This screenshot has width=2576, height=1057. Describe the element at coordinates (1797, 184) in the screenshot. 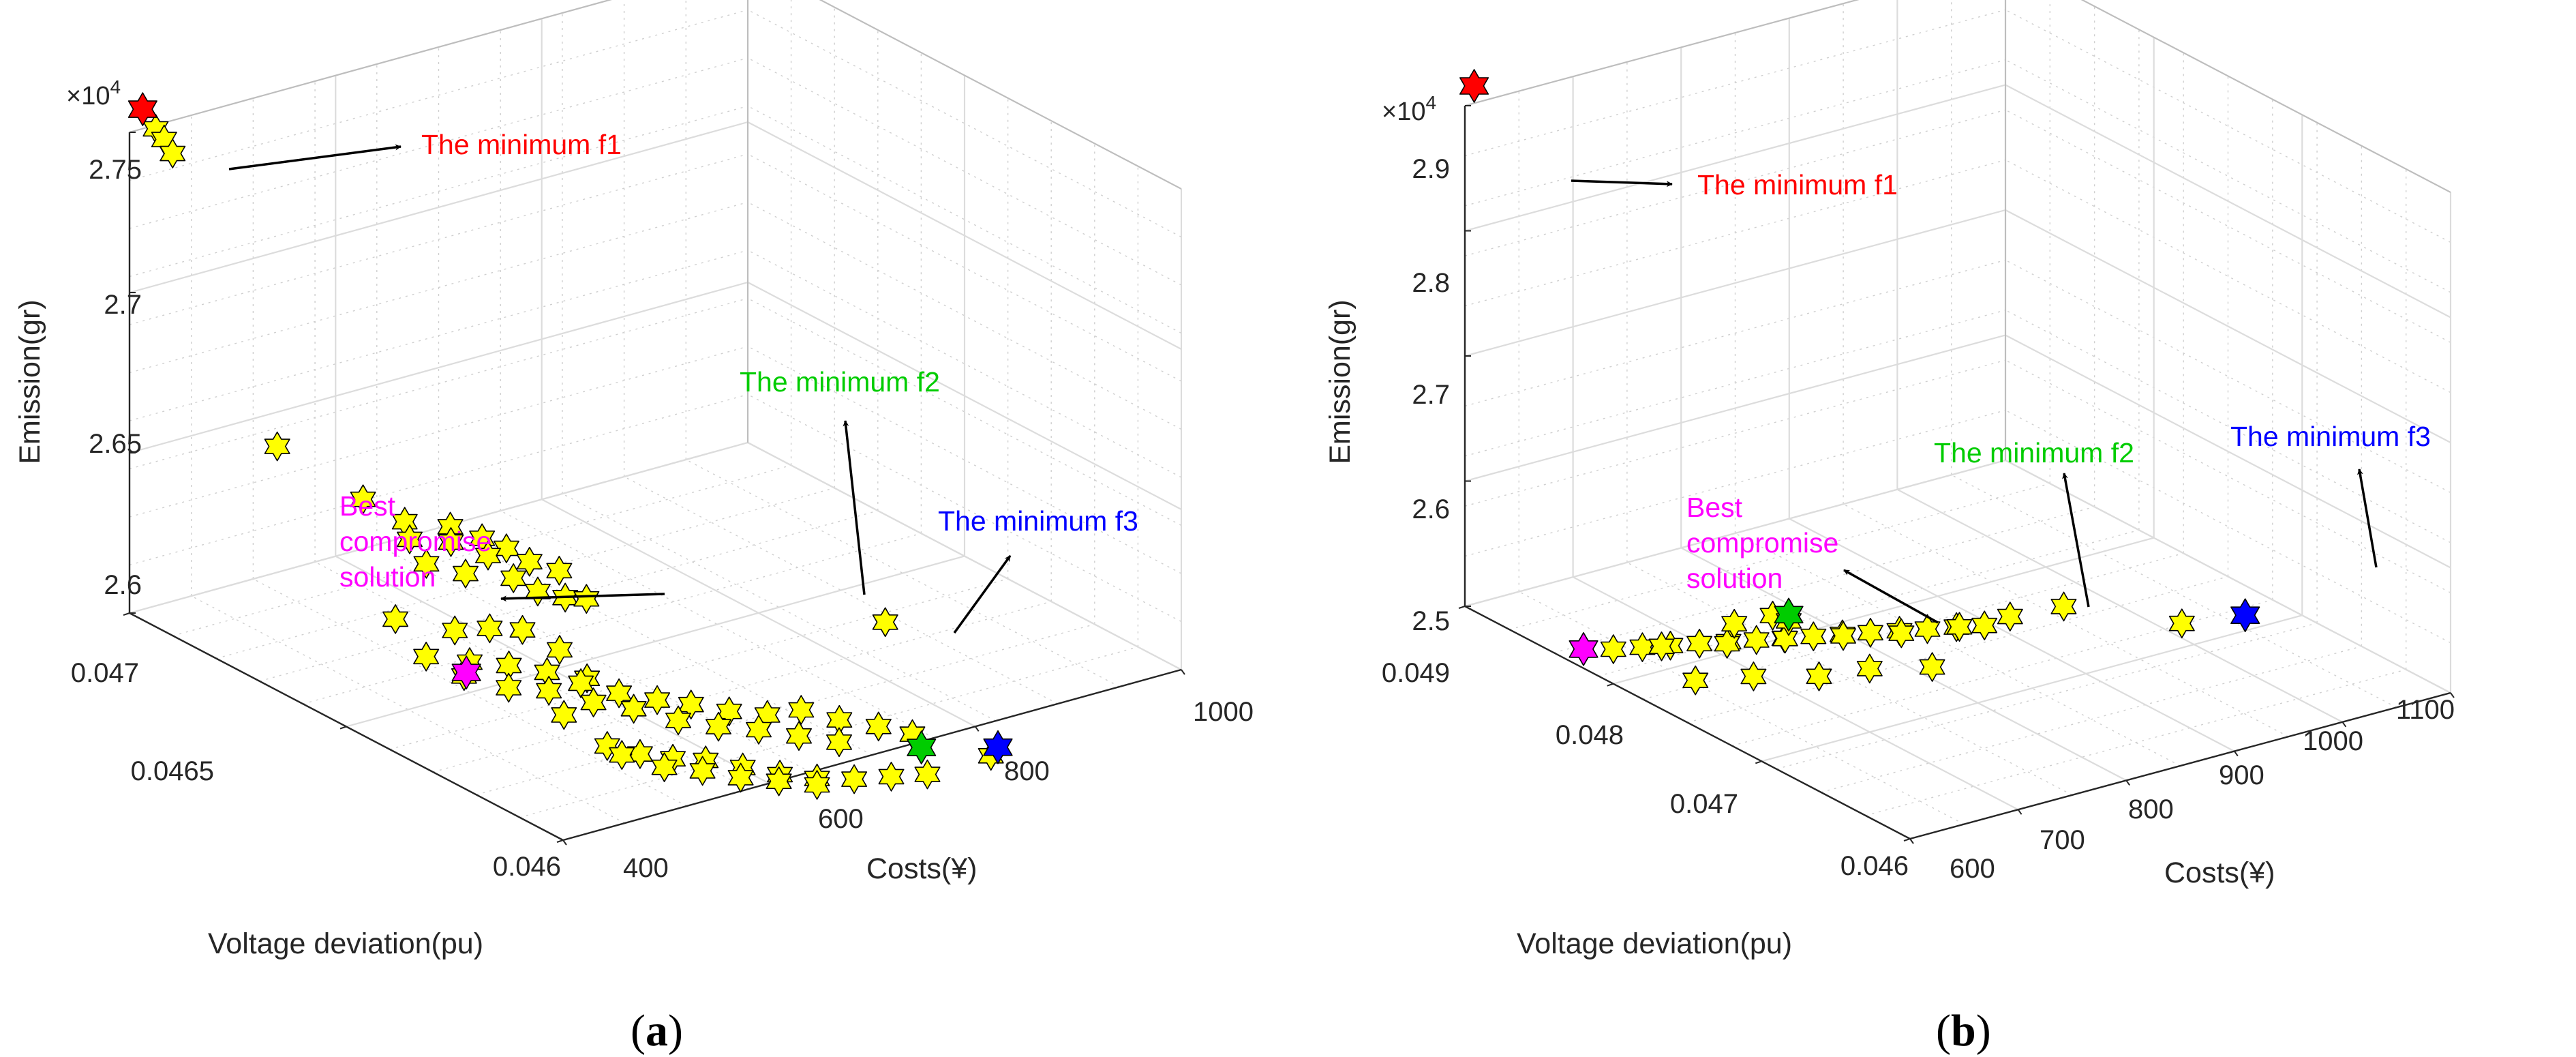

I see `annotation-min-f1-b: The minimum f1` at that location.